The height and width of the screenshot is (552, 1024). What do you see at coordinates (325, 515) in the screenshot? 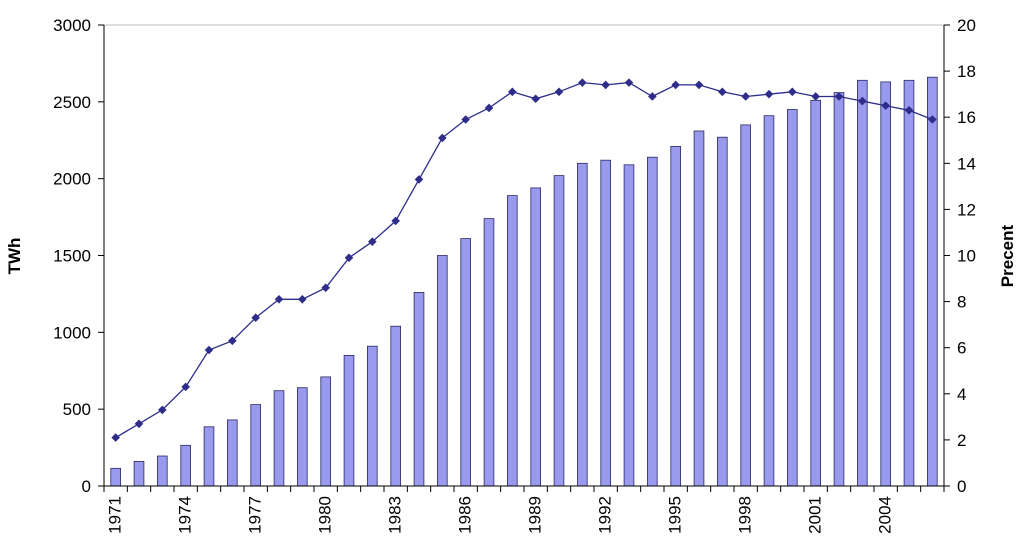
I see `x-tick-label: 1980` at bounding box center [325, 515].